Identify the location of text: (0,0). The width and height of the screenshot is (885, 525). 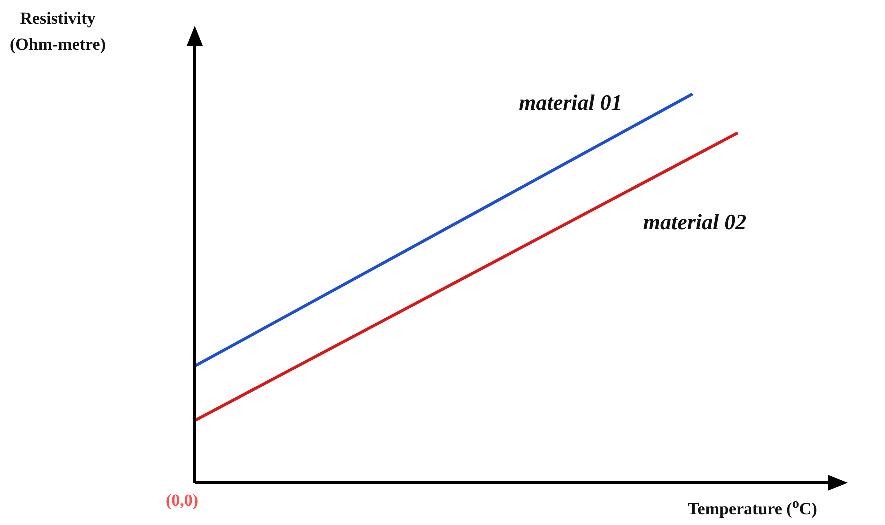
(182, 501).